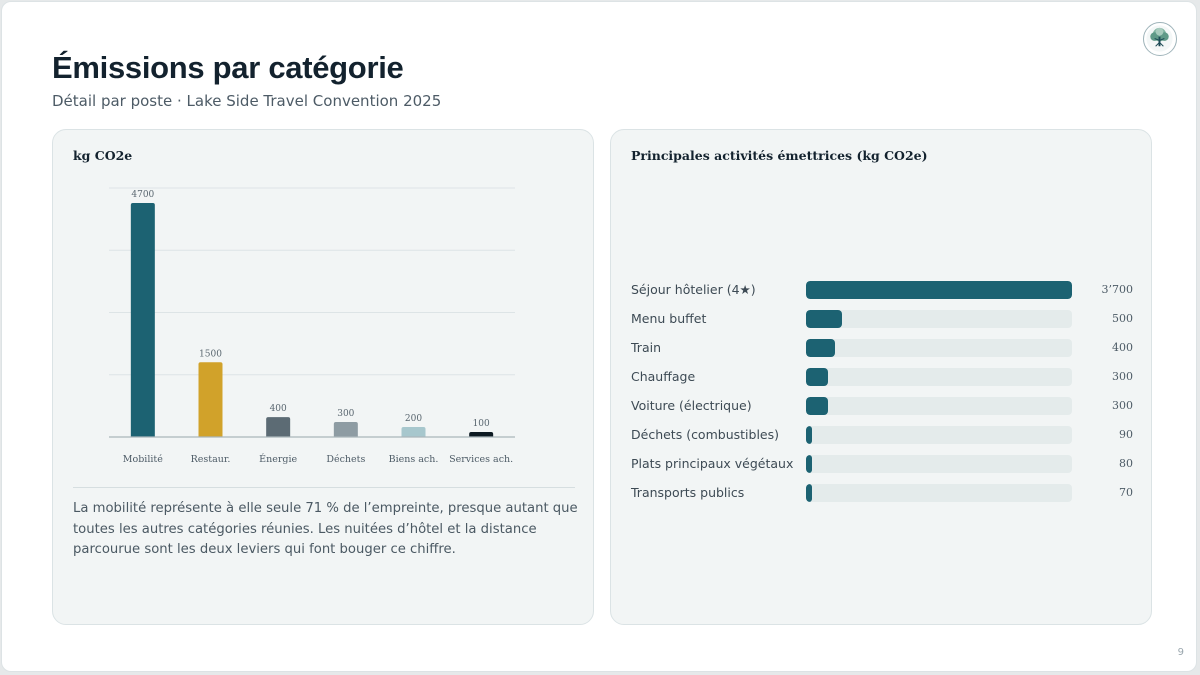  What do you see at coordinates (481, 424) in the screenshot?
I see `bar-data-label: 100` at bounding box center [481, 424].